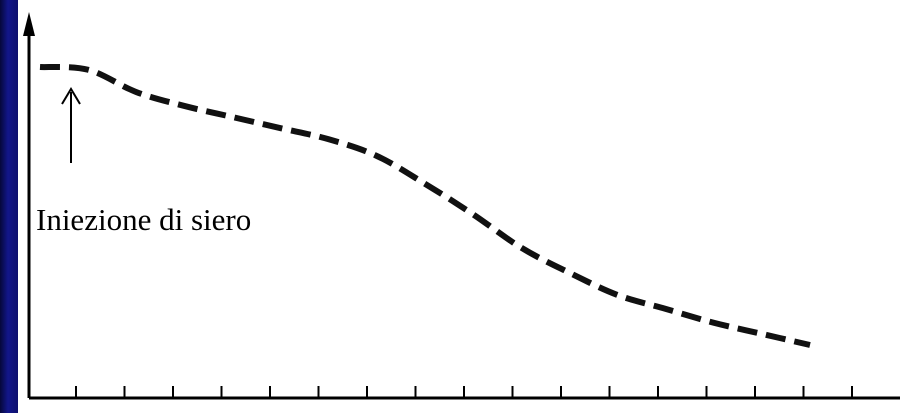 Image resolution: width=900 pixels, height=413 pixels. I want to click on y-axis-arrowhead, so click(29, 24).